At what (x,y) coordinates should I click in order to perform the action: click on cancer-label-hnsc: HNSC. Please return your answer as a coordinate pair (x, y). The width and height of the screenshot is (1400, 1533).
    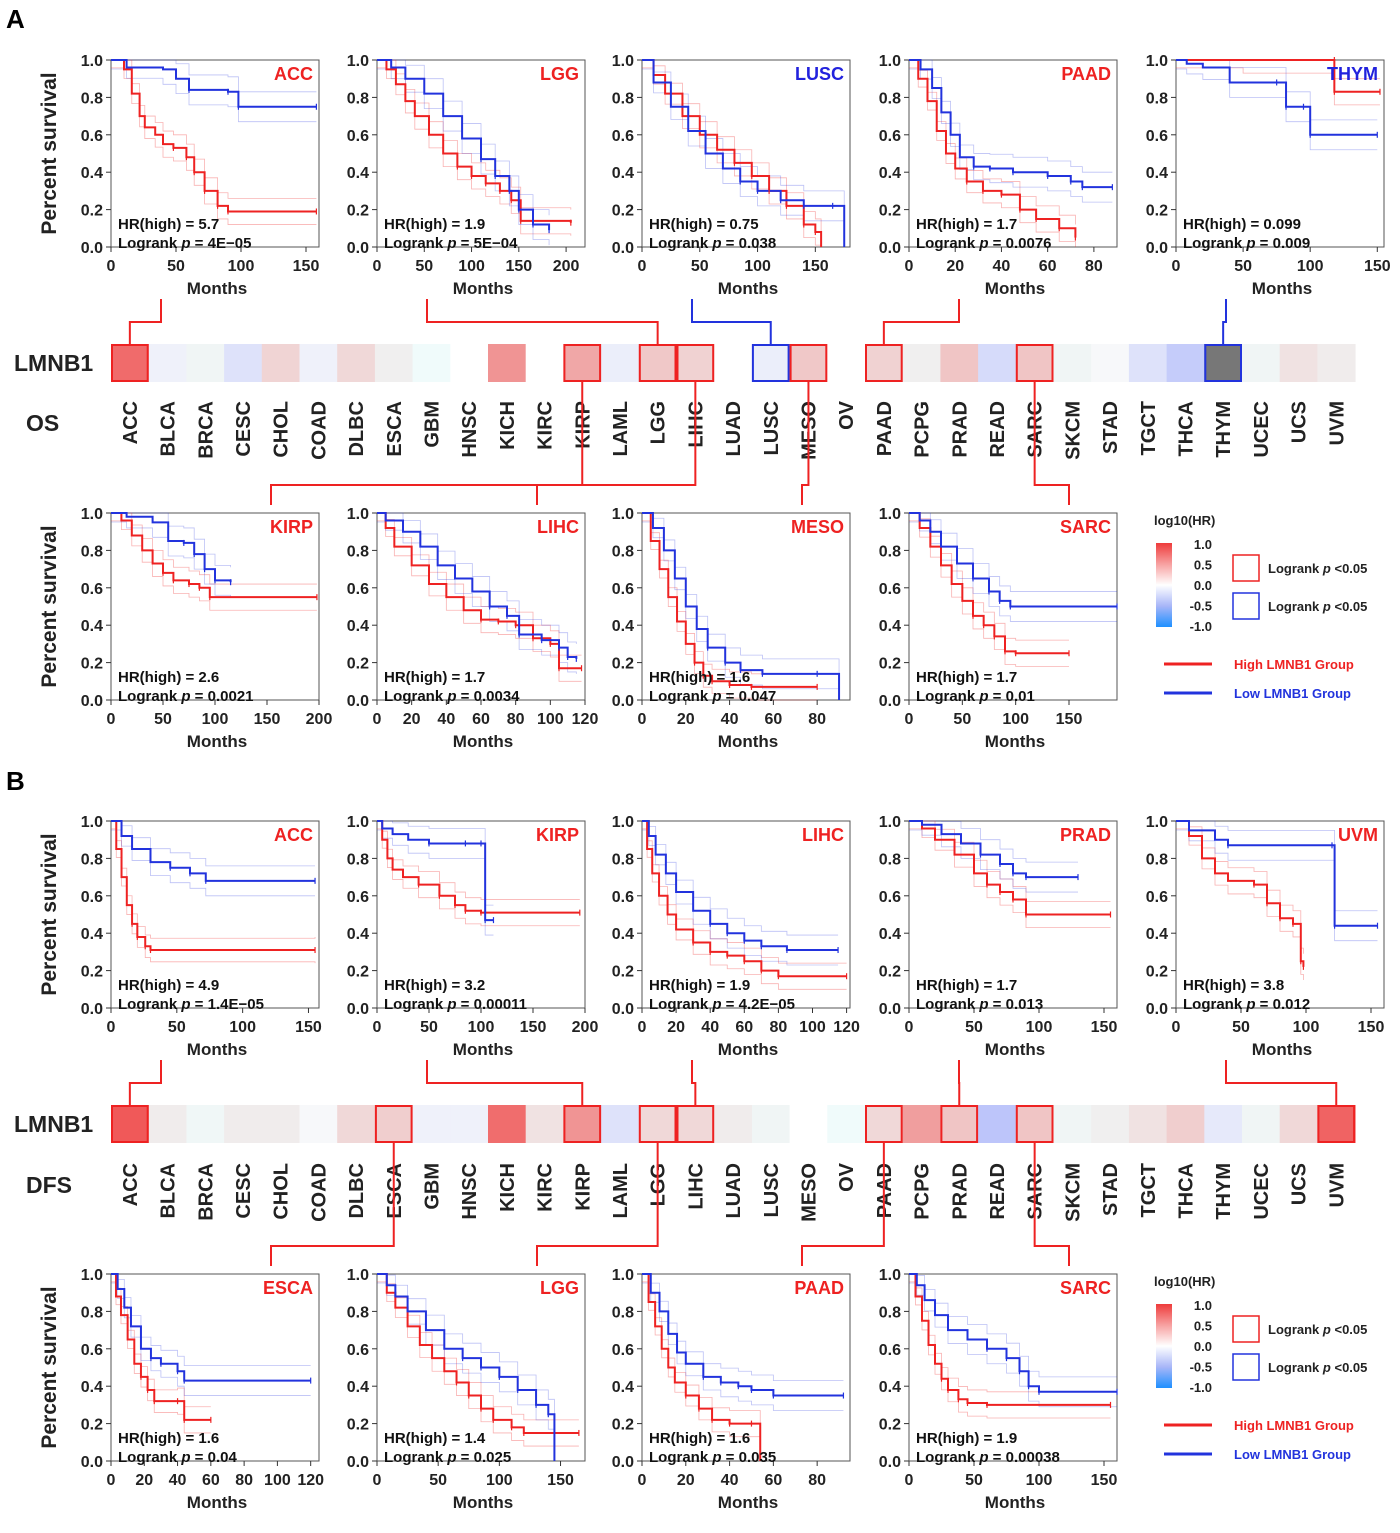
    Looking at the image, I should click on (470, 1191).